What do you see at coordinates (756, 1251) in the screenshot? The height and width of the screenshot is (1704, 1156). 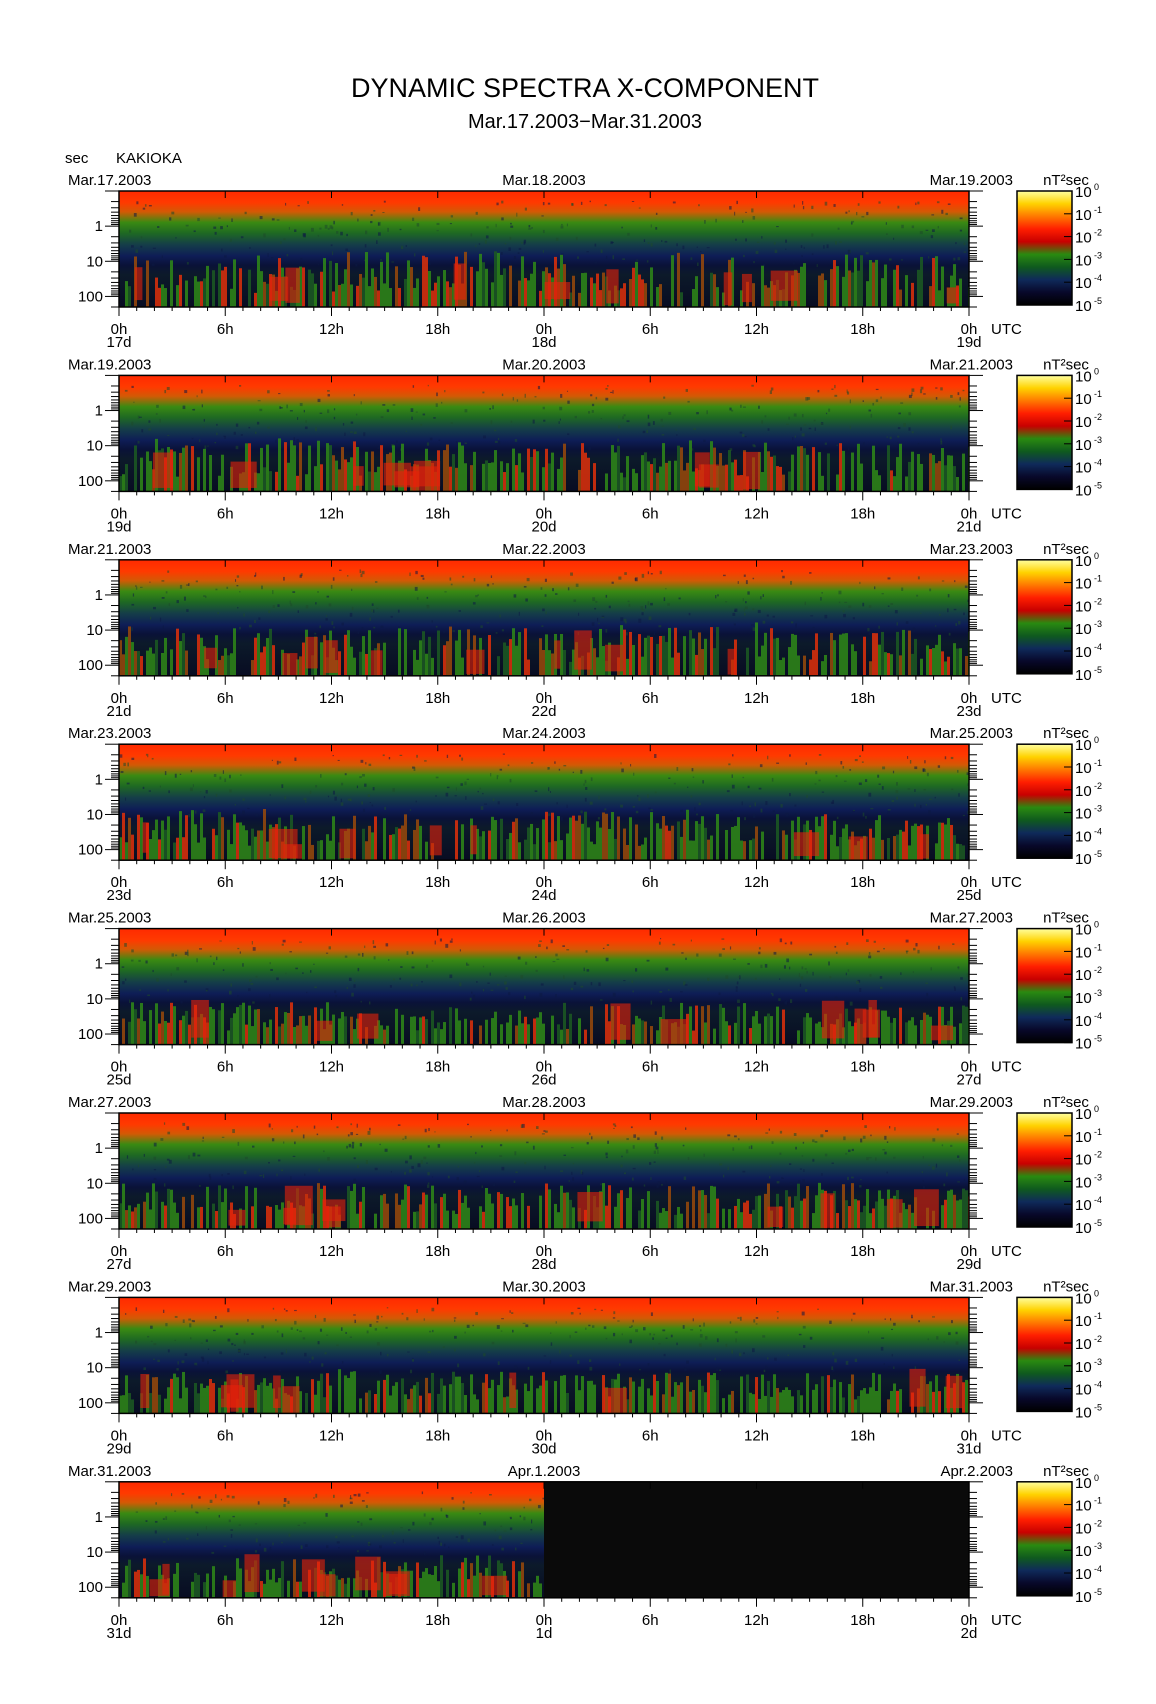 I see `x-tick-label: 12h` at bounding box center [756, 1251].